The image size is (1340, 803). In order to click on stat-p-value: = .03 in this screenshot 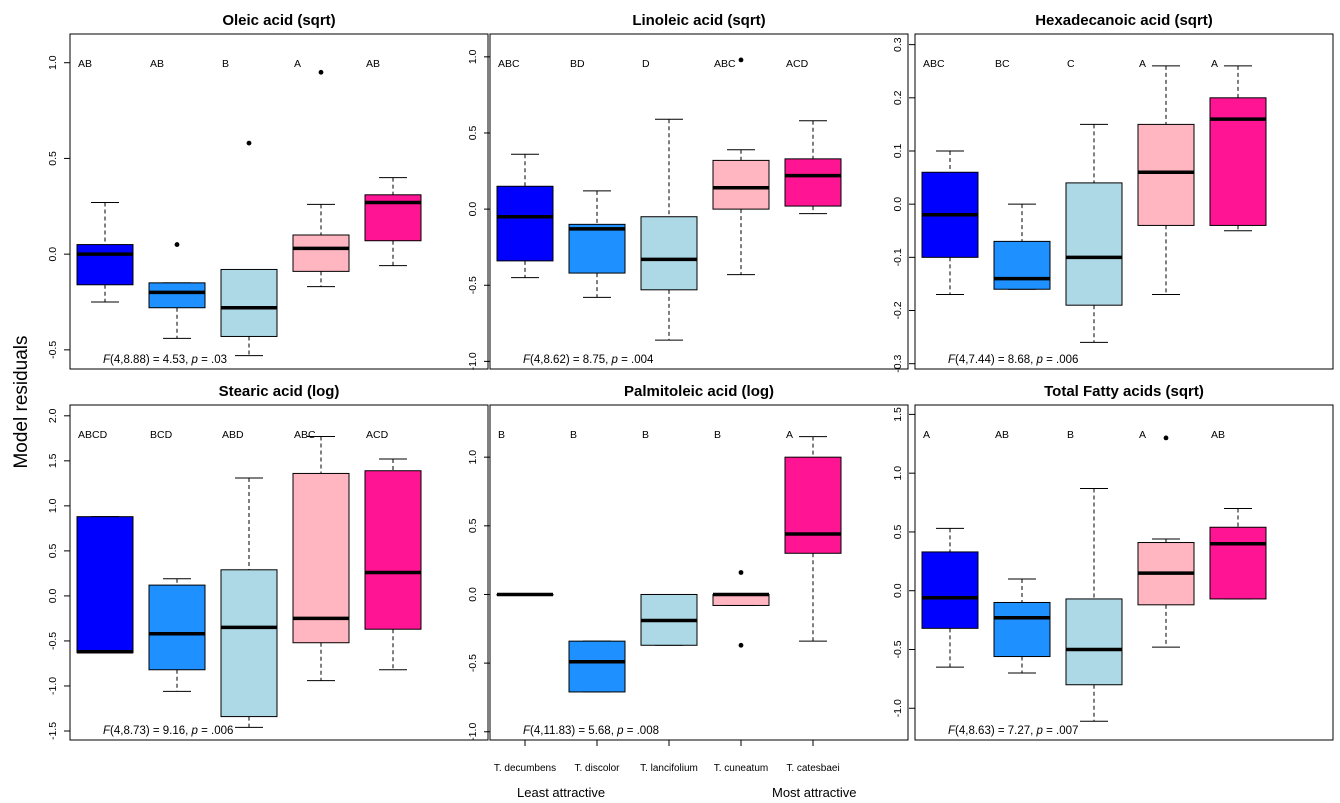, I will do `click(212, 360)`.